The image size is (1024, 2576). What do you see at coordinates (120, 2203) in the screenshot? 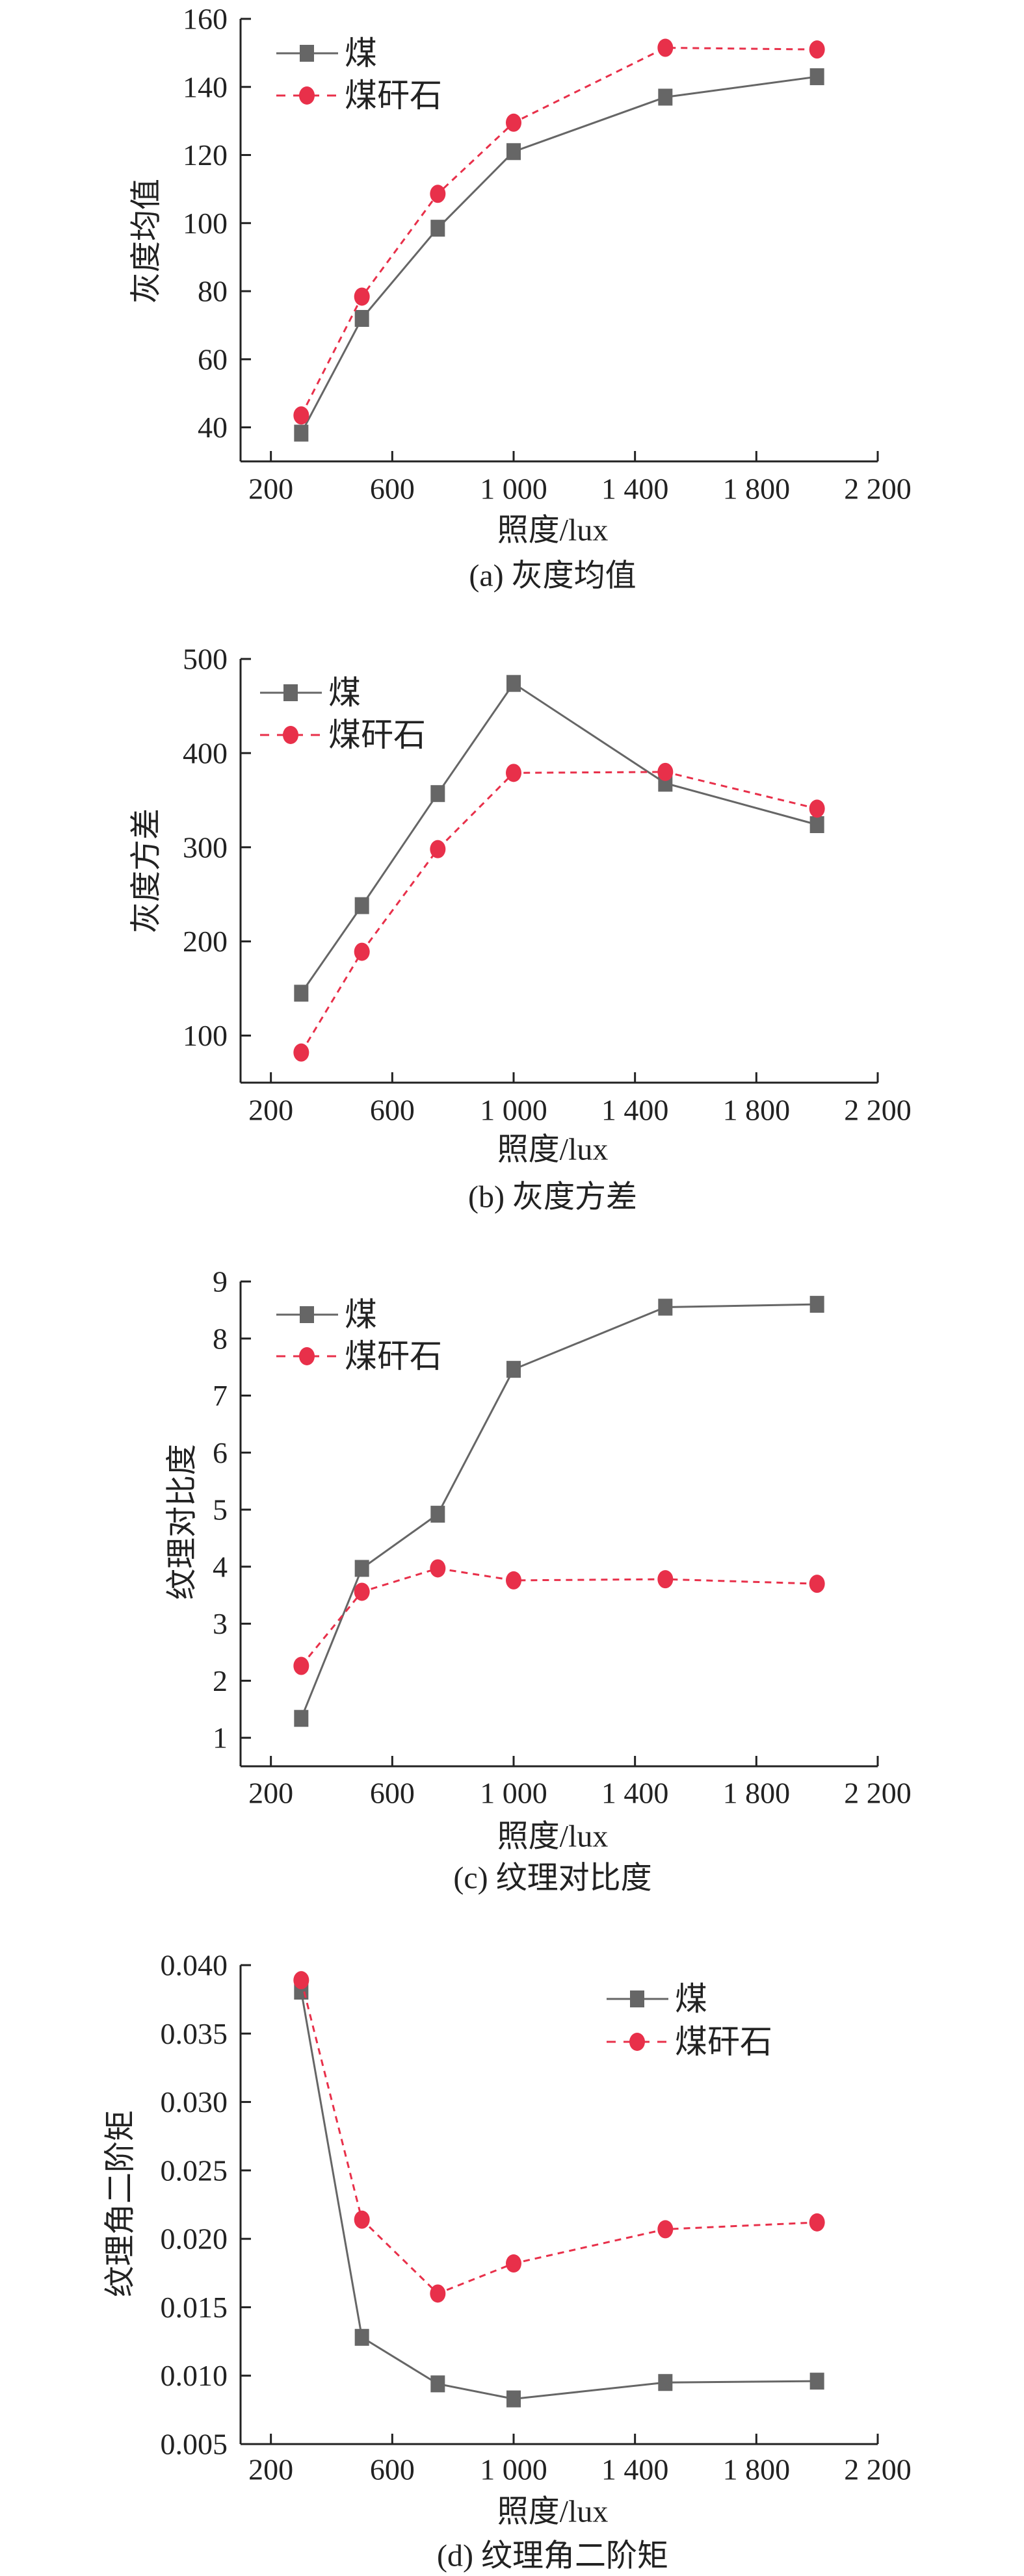
I see `y-axis-label: 纹理角二阶矩` at bounding box center [120, 2203].